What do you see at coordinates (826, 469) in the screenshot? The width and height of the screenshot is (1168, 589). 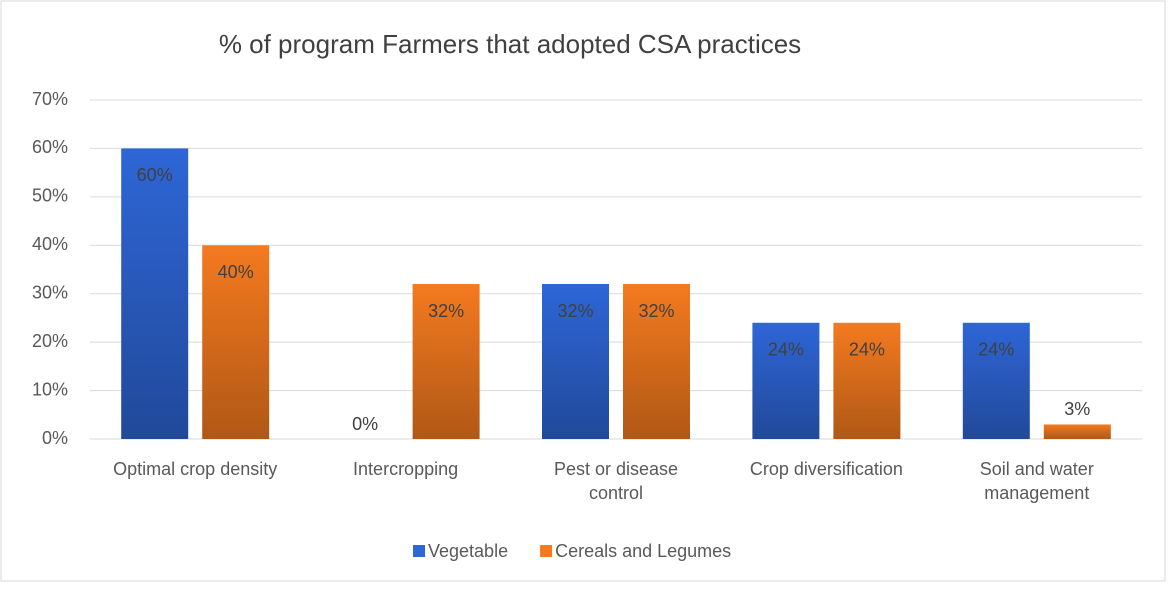 I see `x-tick-label: Crop diversification` at bounding box center [826, 469].